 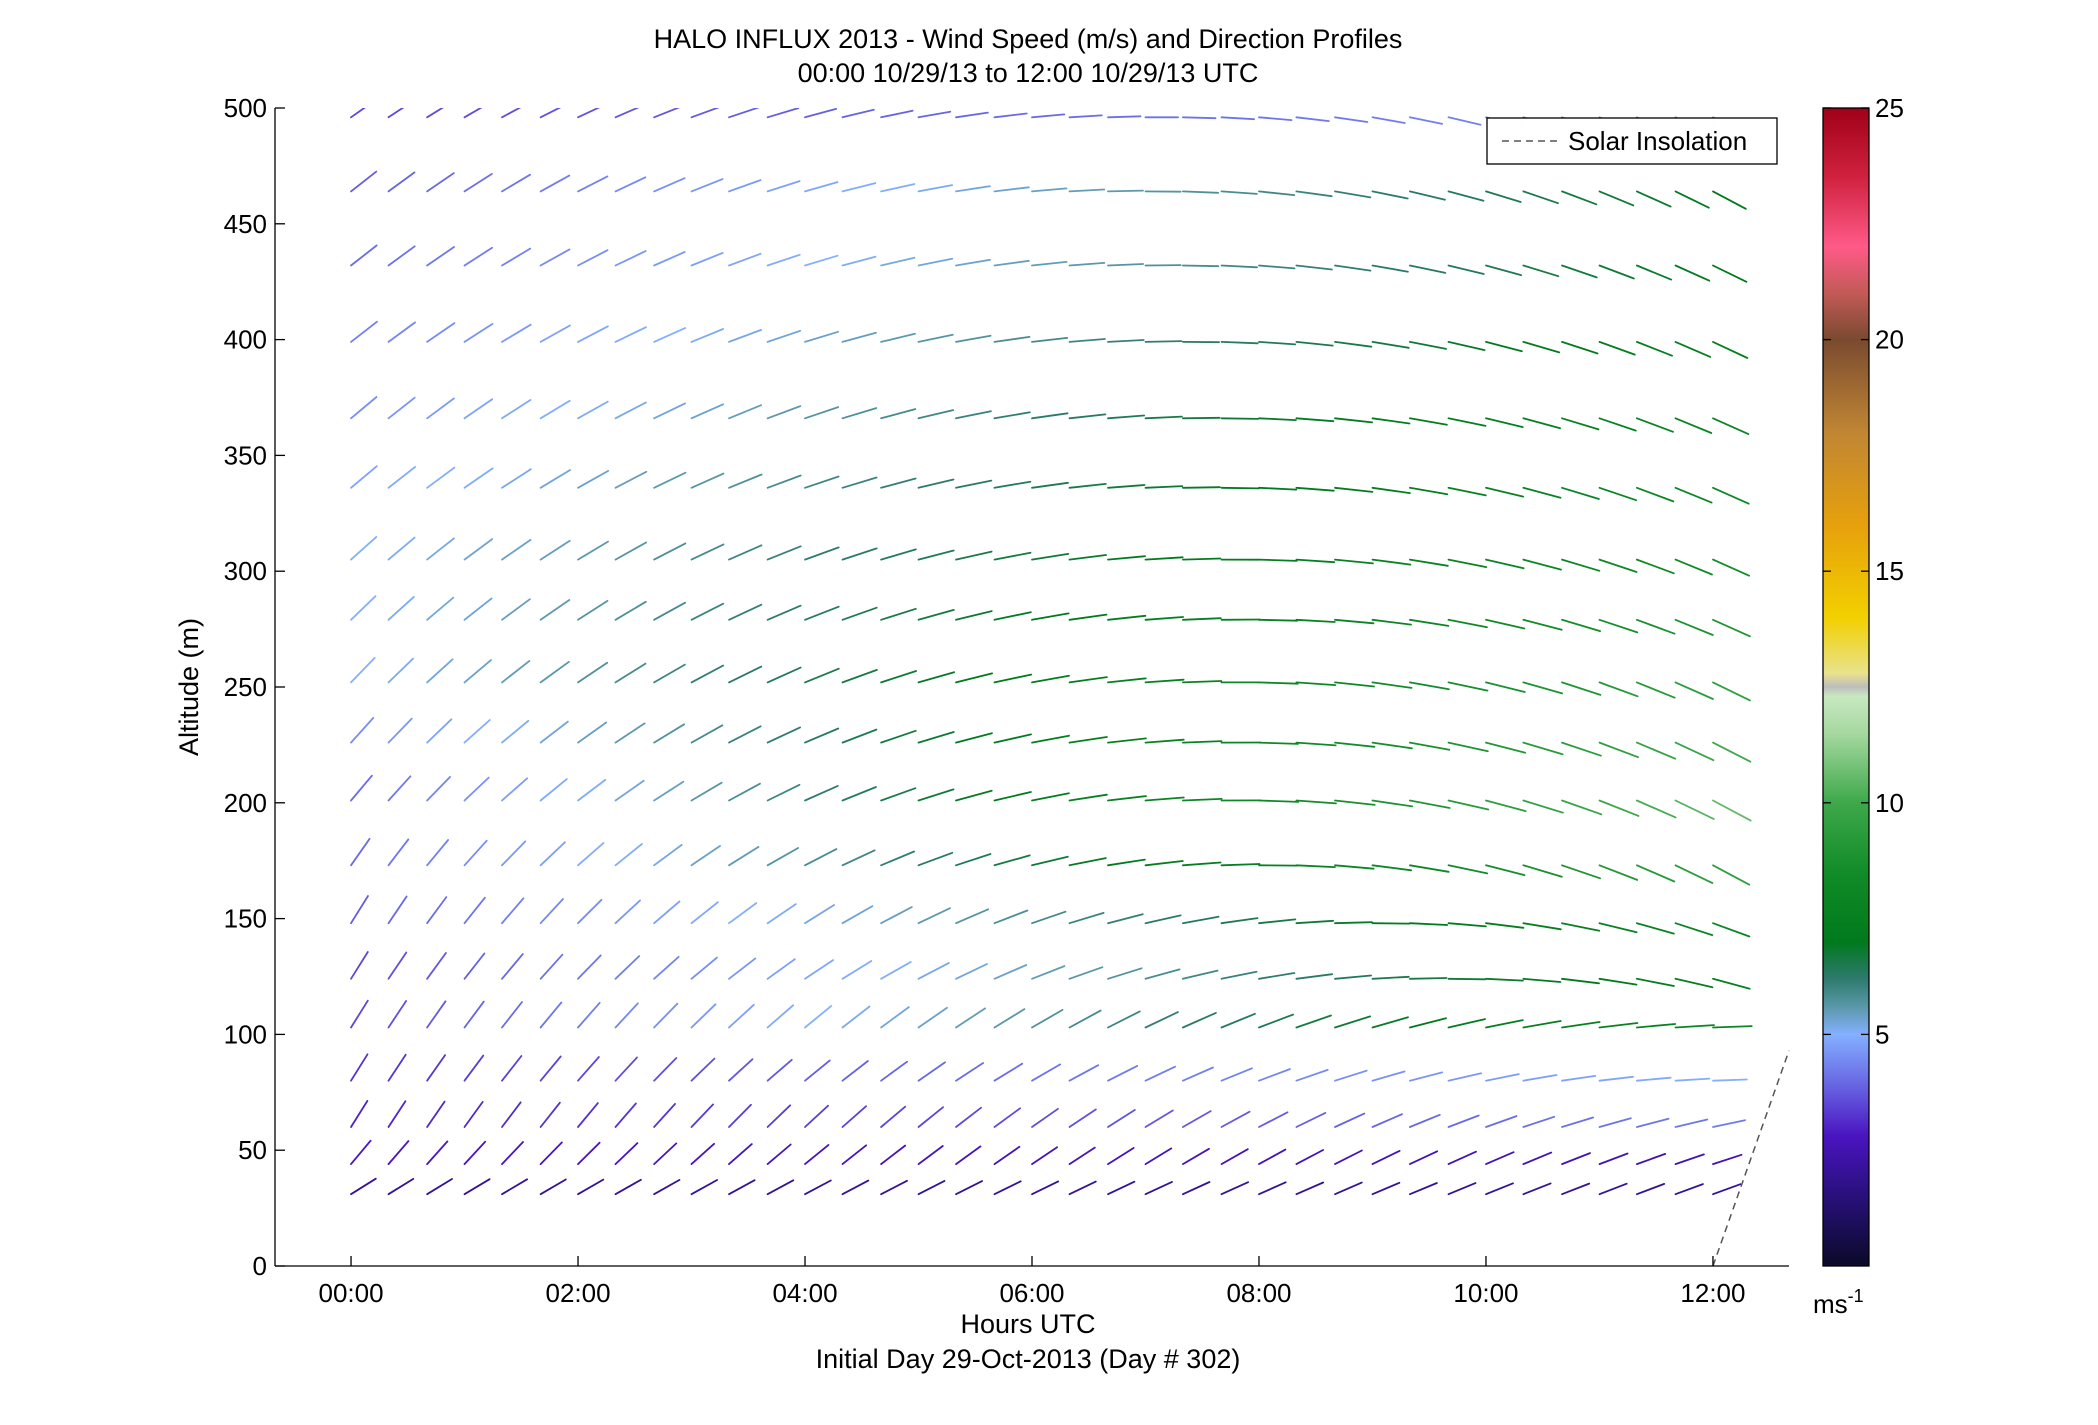 What do you see at coordinates (1028, 73) in the screenshot?
I see `chart-subtitle: 00:00 10/29/13 to 12:00 10/29/13 UTC` at bounding box center [1028, 73].